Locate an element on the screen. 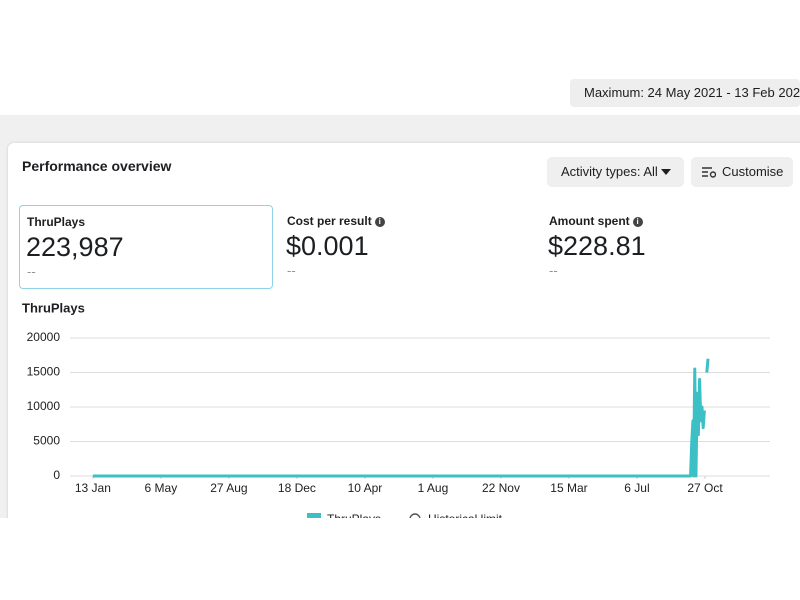 This screenshot has height=600, width=800. button-label: Activity types: All is located at coordinates (609, 171).